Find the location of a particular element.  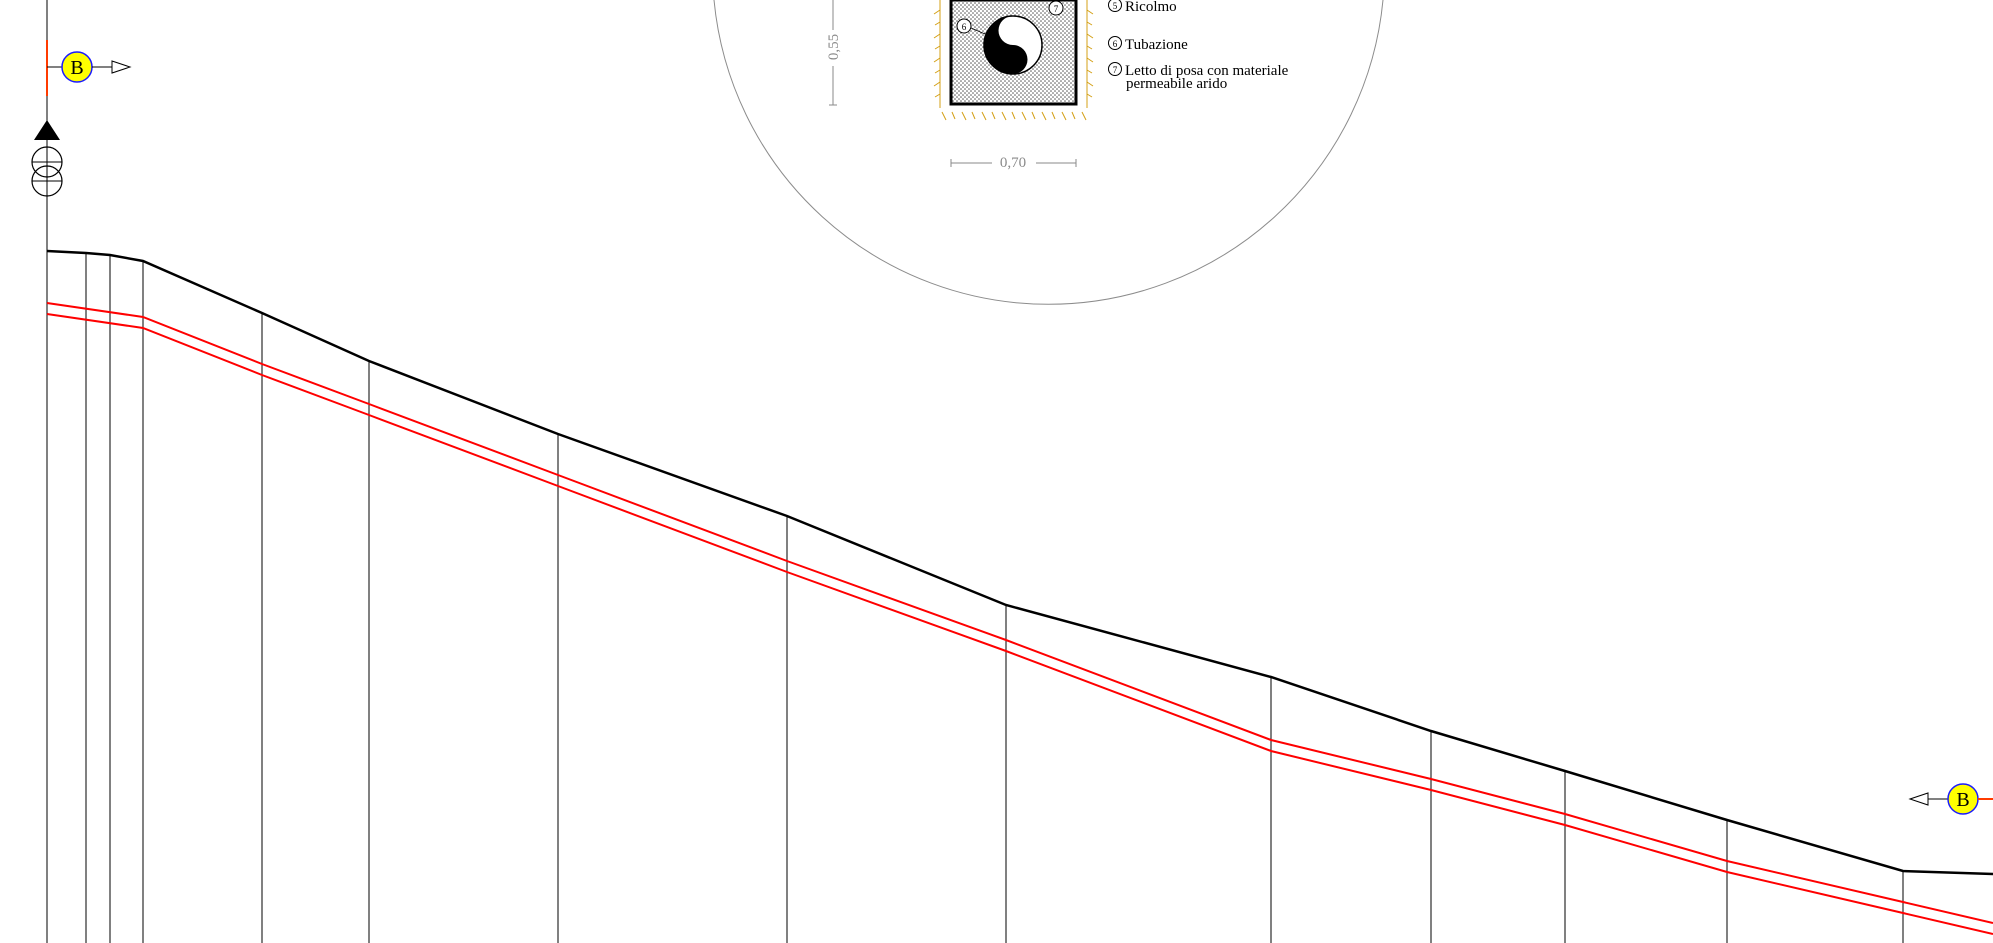

trench-detail-callout: 6 7 0,55 0,70 5 Ricolmo 6 Tubazione is located at coordinates (1048, 152).